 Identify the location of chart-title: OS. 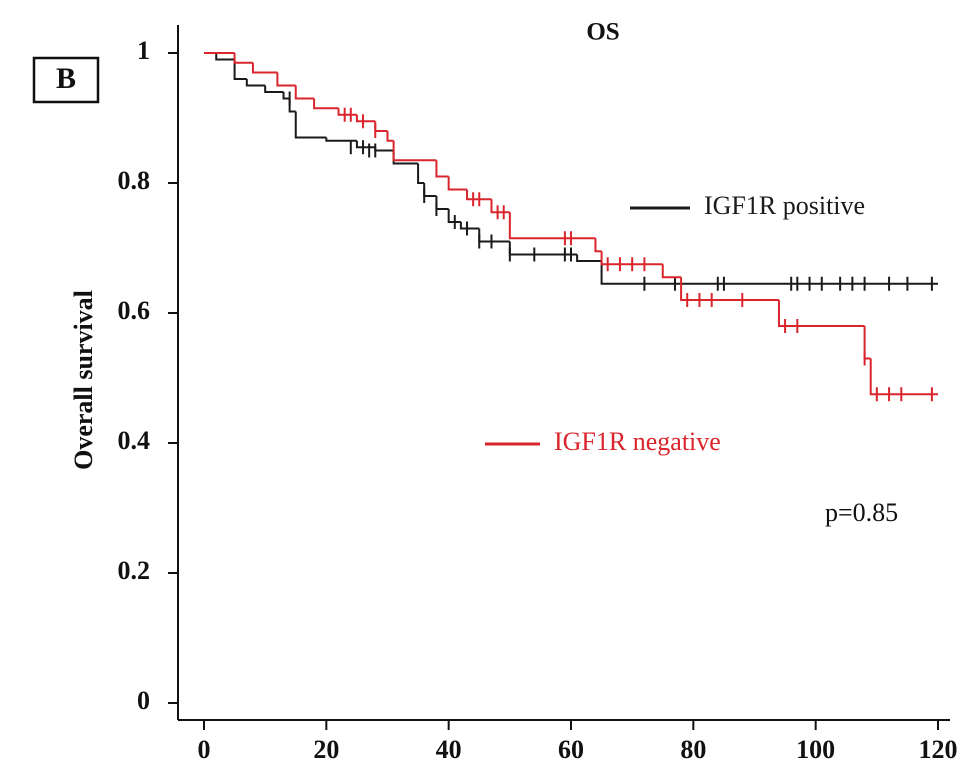
(602, 32).